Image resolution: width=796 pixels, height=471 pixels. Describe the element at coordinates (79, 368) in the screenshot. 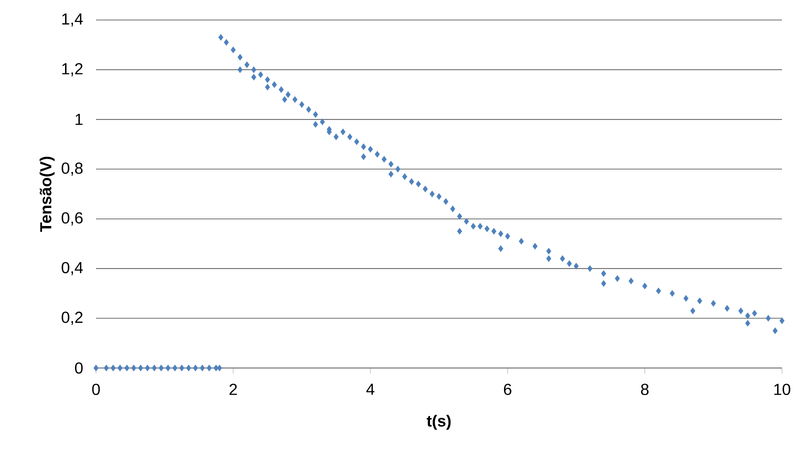

I see `y-tick-label: 0` at that location.